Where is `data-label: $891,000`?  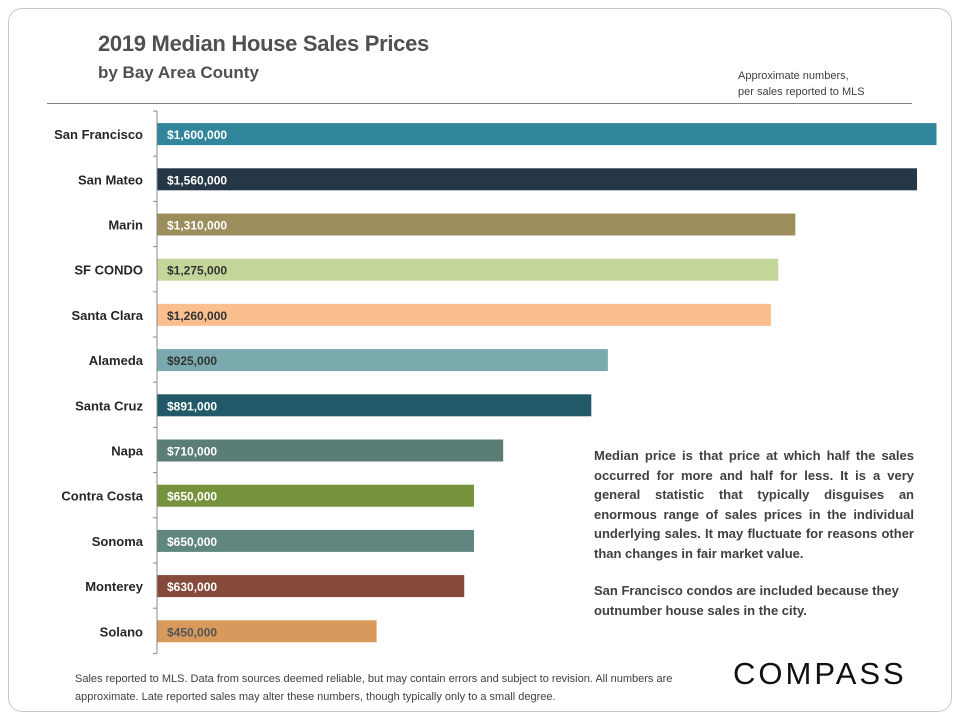 data-label: $891,000 is located at coordinates (192, 406).